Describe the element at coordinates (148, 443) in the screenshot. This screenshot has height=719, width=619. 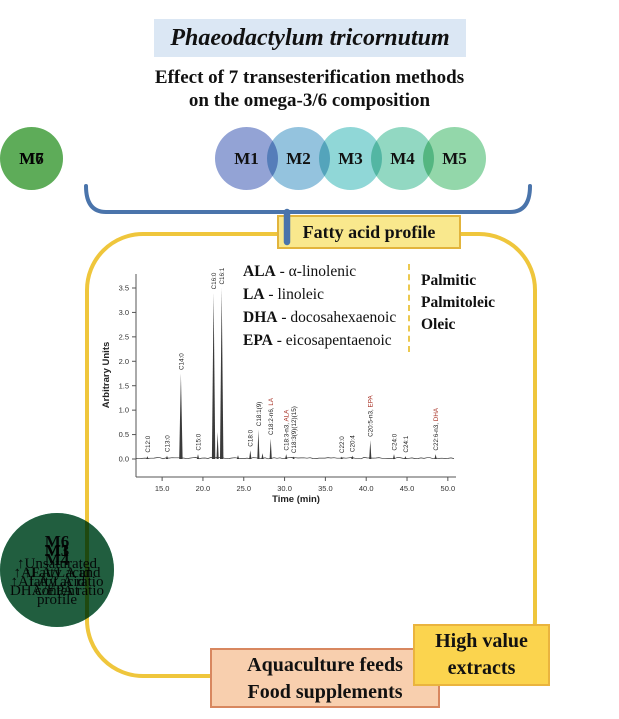
I see `peak-label: C12:0` at that location.